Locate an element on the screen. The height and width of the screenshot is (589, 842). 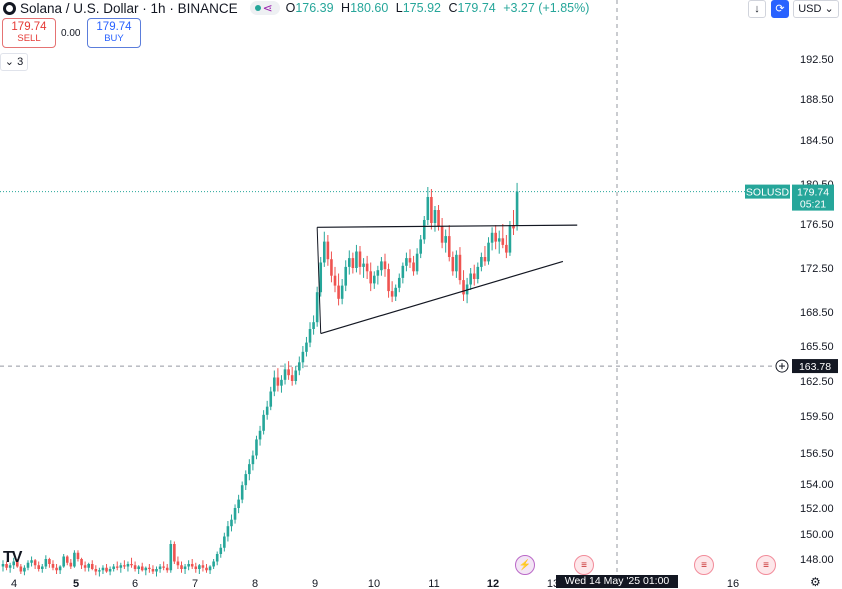
y-axis-tick-label: 188.50 is located at coordinates (817, 100).